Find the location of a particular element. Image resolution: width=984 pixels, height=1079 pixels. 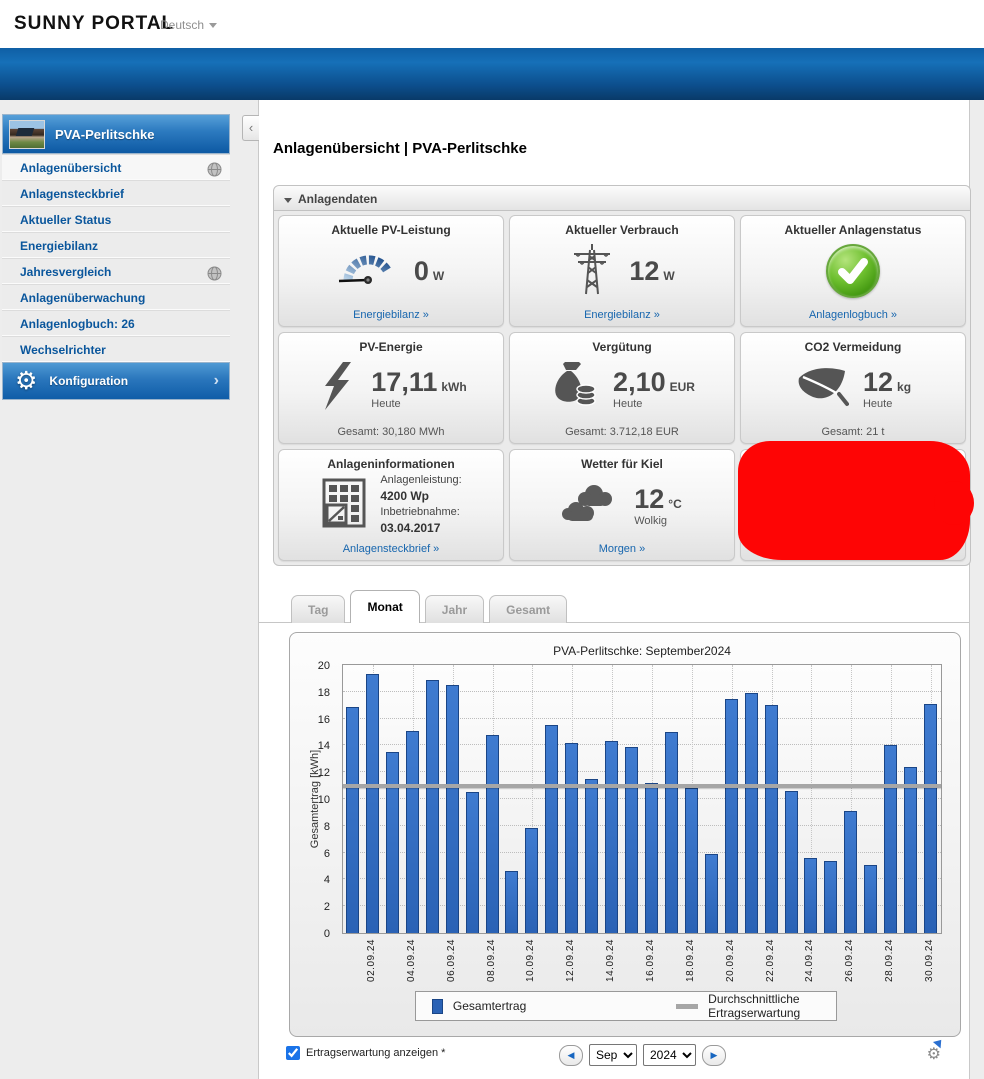

sidebar-item-anlagenuebersicht: Anlagenübersicht is located at coordinates (116, 167).